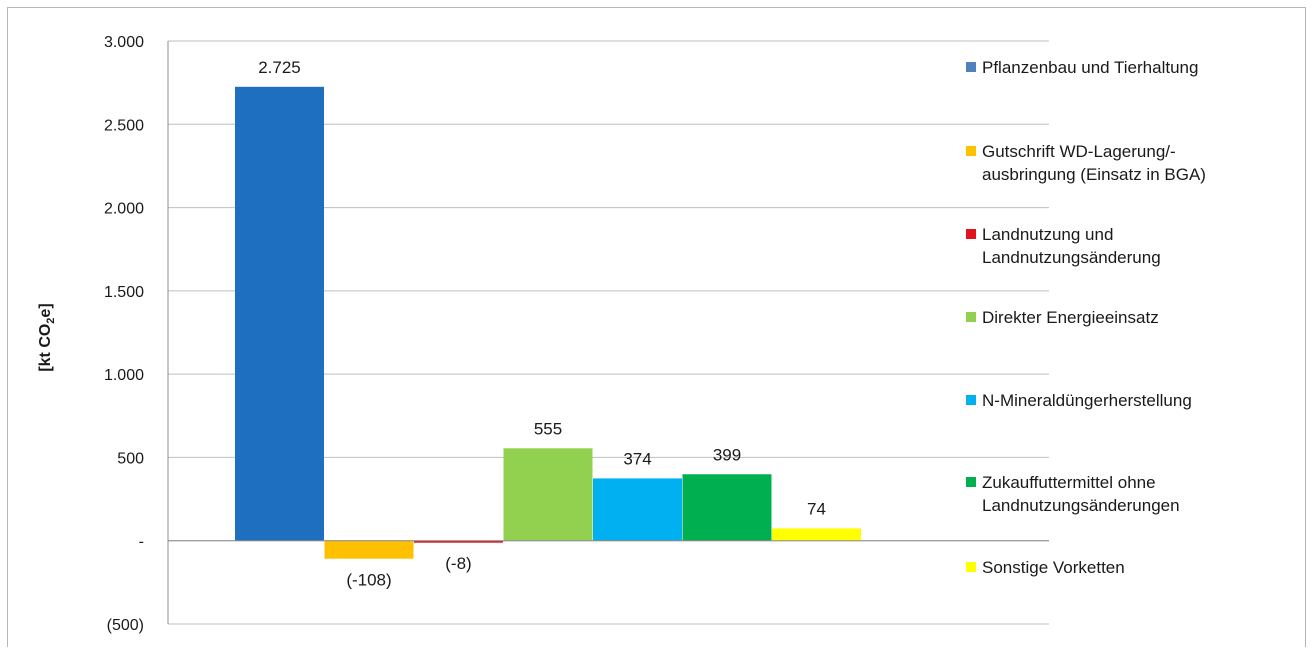  What do you see at coordinates (727, 454) in the screenshot?
I see `data-label: 399` at bounding box center [727, 454].